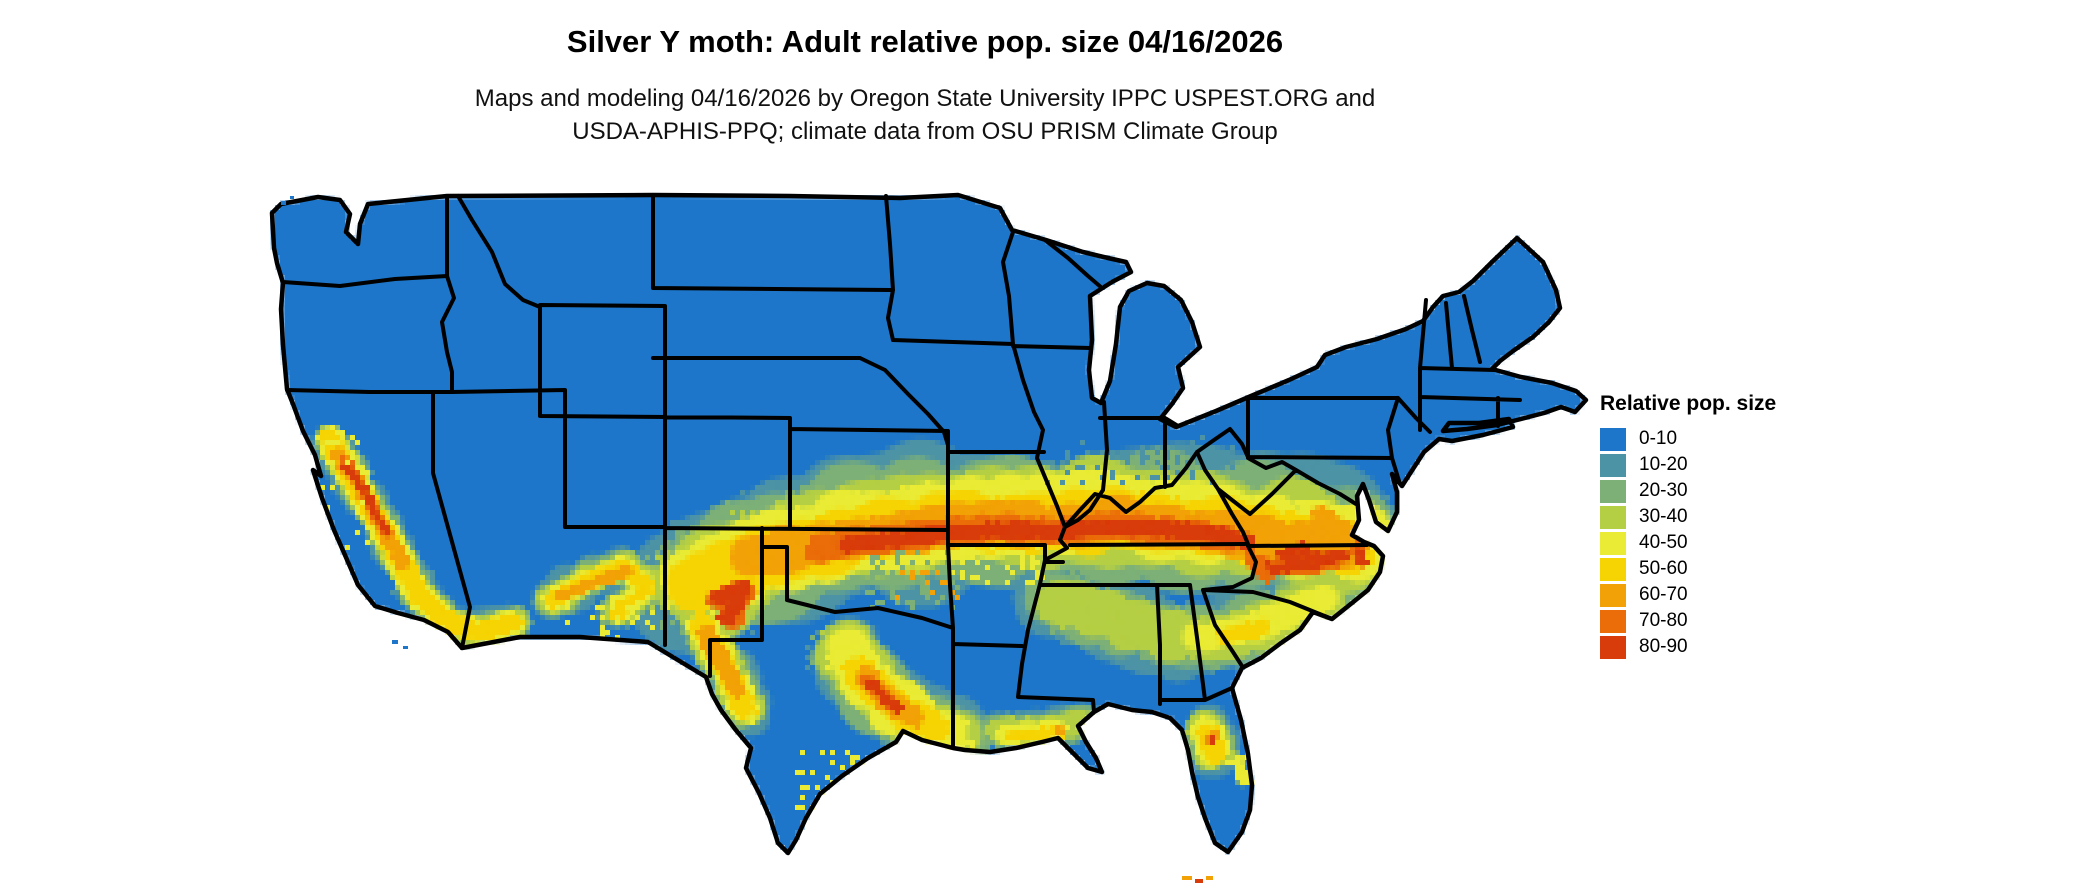 The image size is (2100, 892). Describe the element at coordinates (1663, 620) in the screenshot. I see `legend-label: 70-80` at that location.